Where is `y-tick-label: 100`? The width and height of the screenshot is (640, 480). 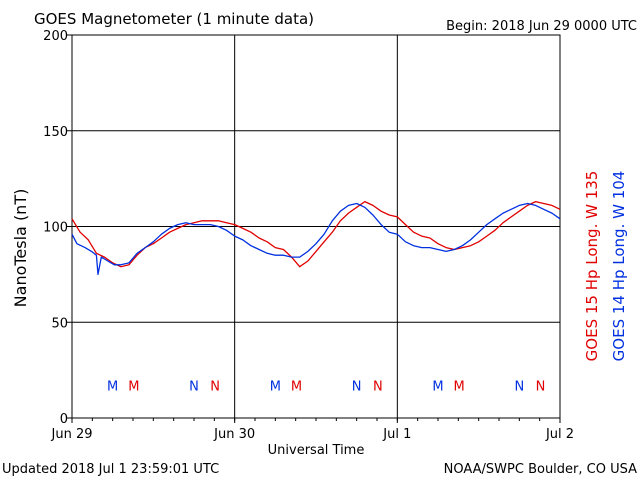
y-tick-label: 100 is located at coordinates (55, 228).